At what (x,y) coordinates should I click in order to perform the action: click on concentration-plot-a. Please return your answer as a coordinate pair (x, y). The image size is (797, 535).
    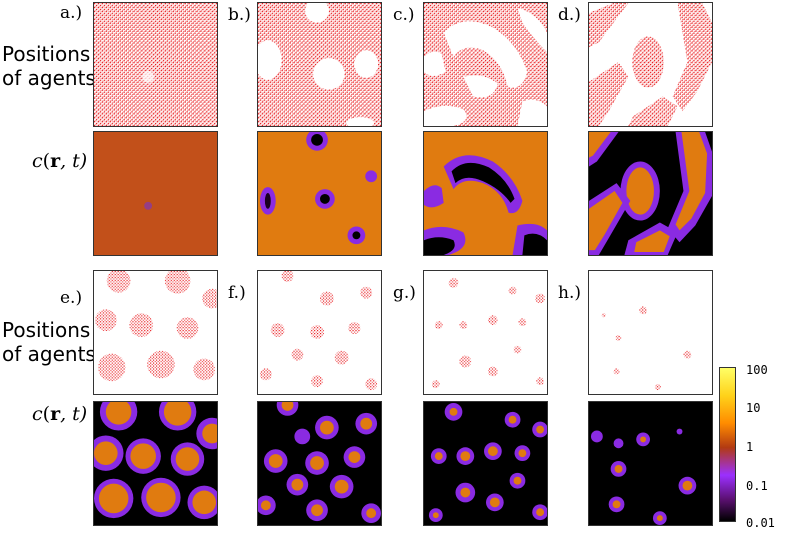
    Looking at the image, I should click on (155, 193).